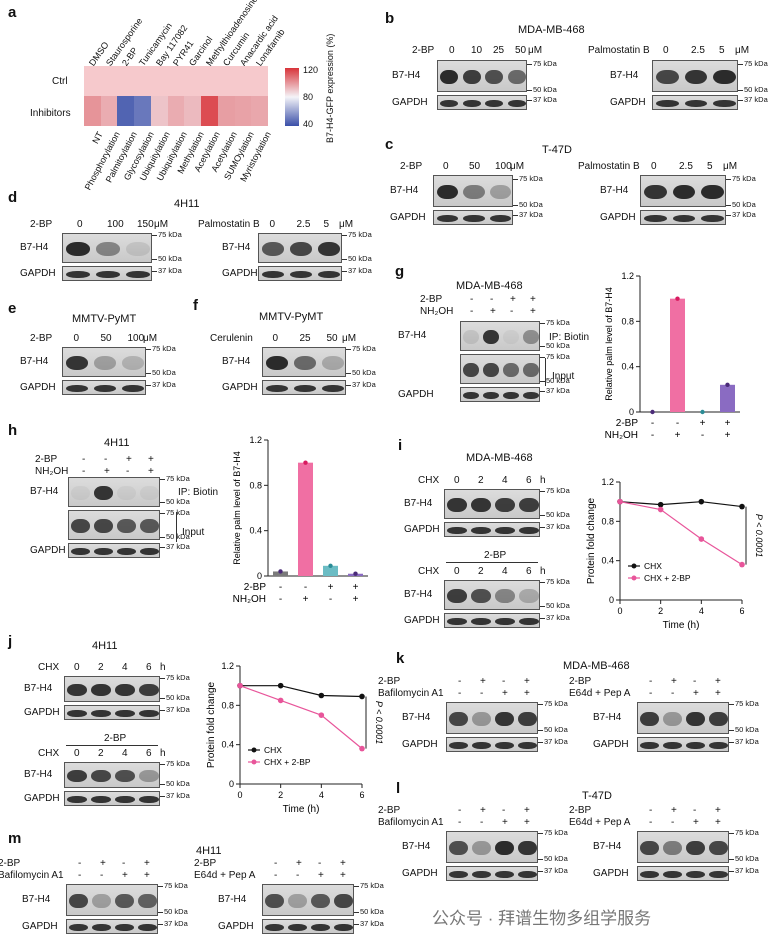  Describe the element at coordinates (423, 50) in the screenshot. I see `treatment-label: 2-BP` at that location.